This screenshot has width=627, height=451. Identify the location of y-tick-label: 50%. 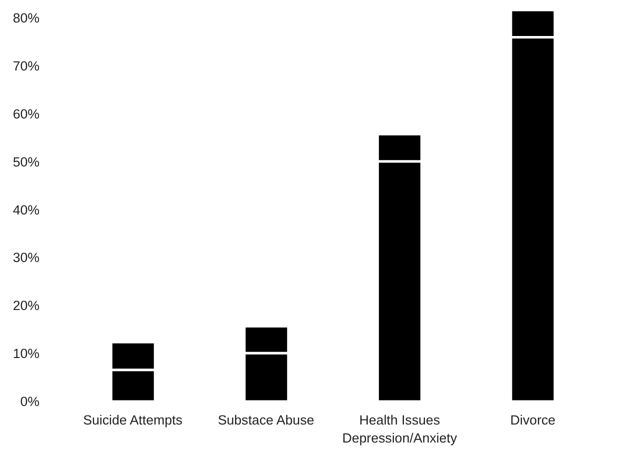
(26, 162).